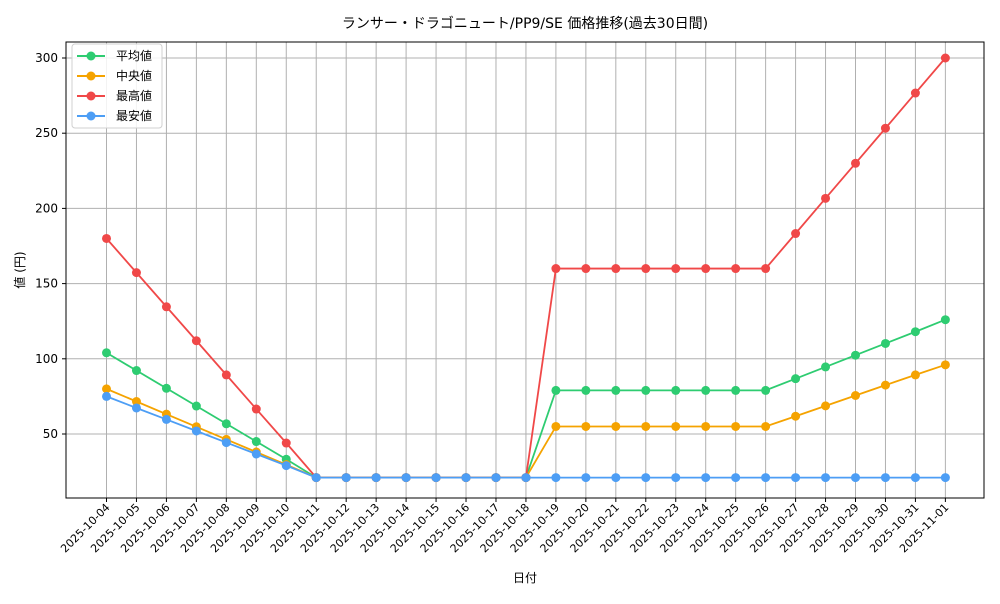 The width and height of the screenshot is (1000, 604). Describe the element at coordinates (46, 208) in the screenshot. I see `y-tick-label: 200` at that location.